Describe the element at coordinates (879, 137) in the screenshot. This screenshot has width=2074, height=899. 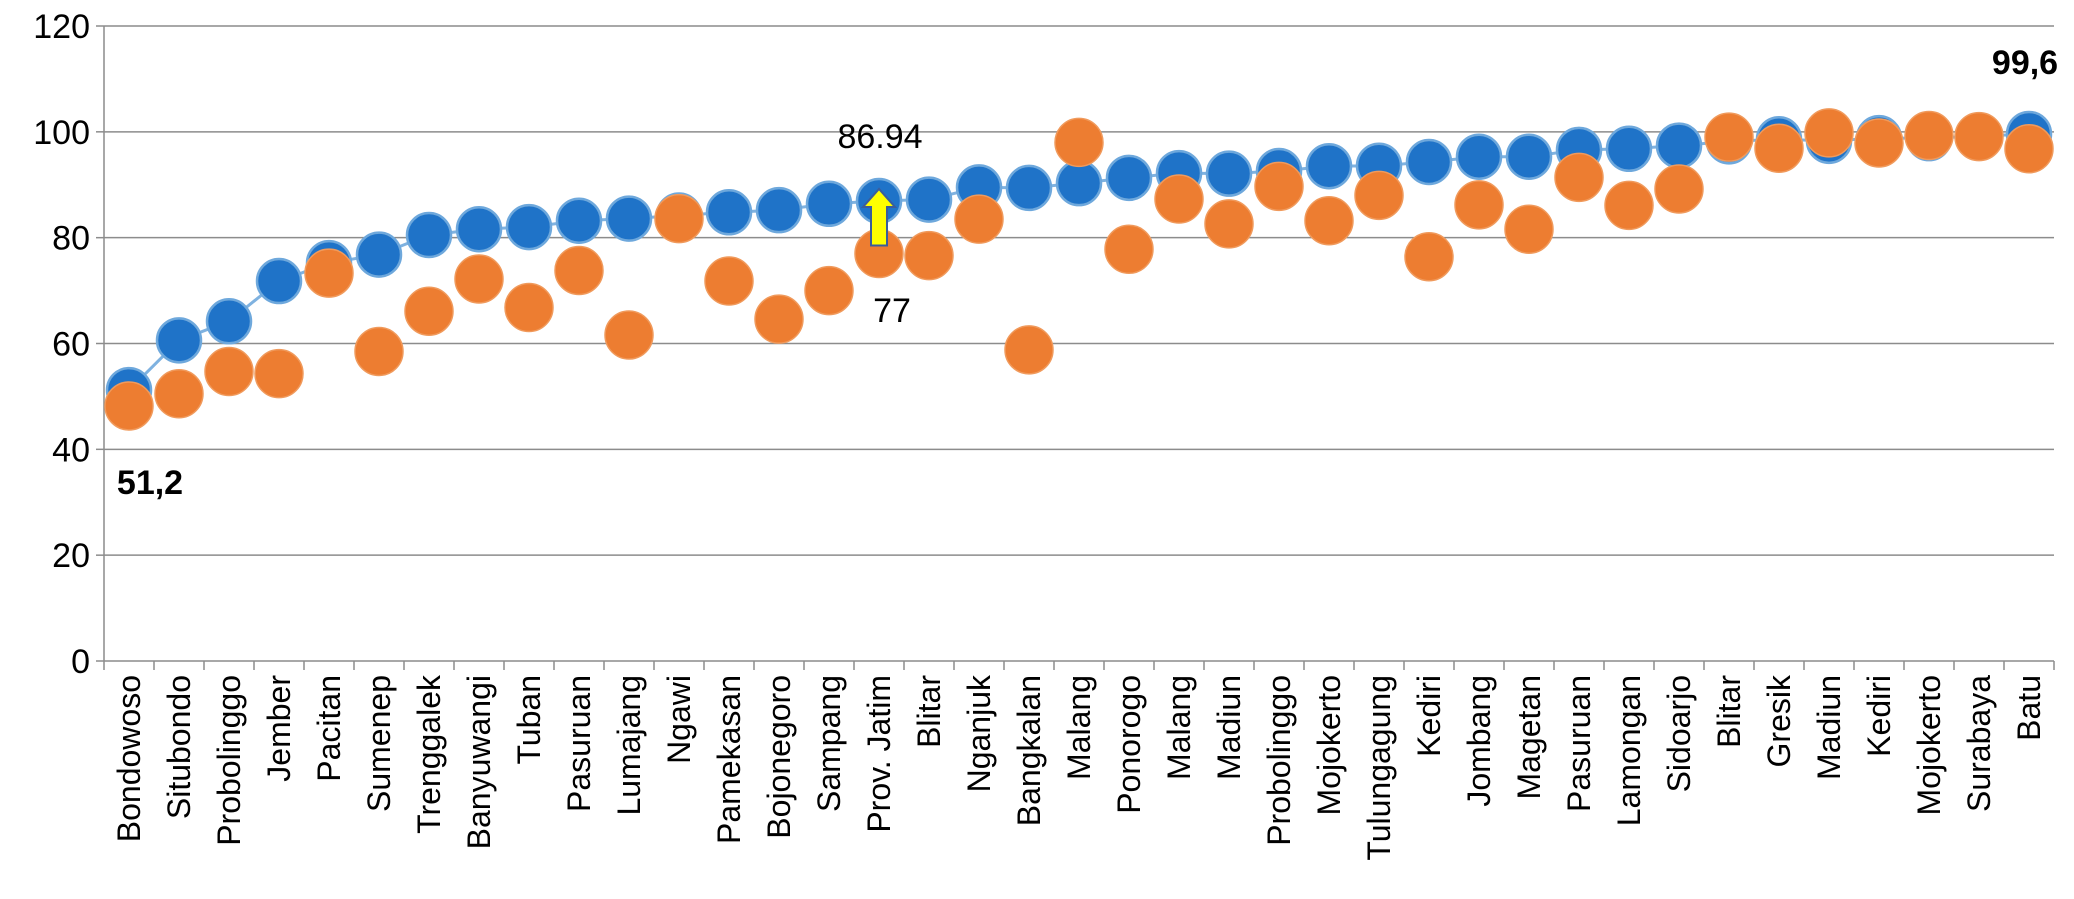
I see `prov-blue-value-label: 86.94` at that location.